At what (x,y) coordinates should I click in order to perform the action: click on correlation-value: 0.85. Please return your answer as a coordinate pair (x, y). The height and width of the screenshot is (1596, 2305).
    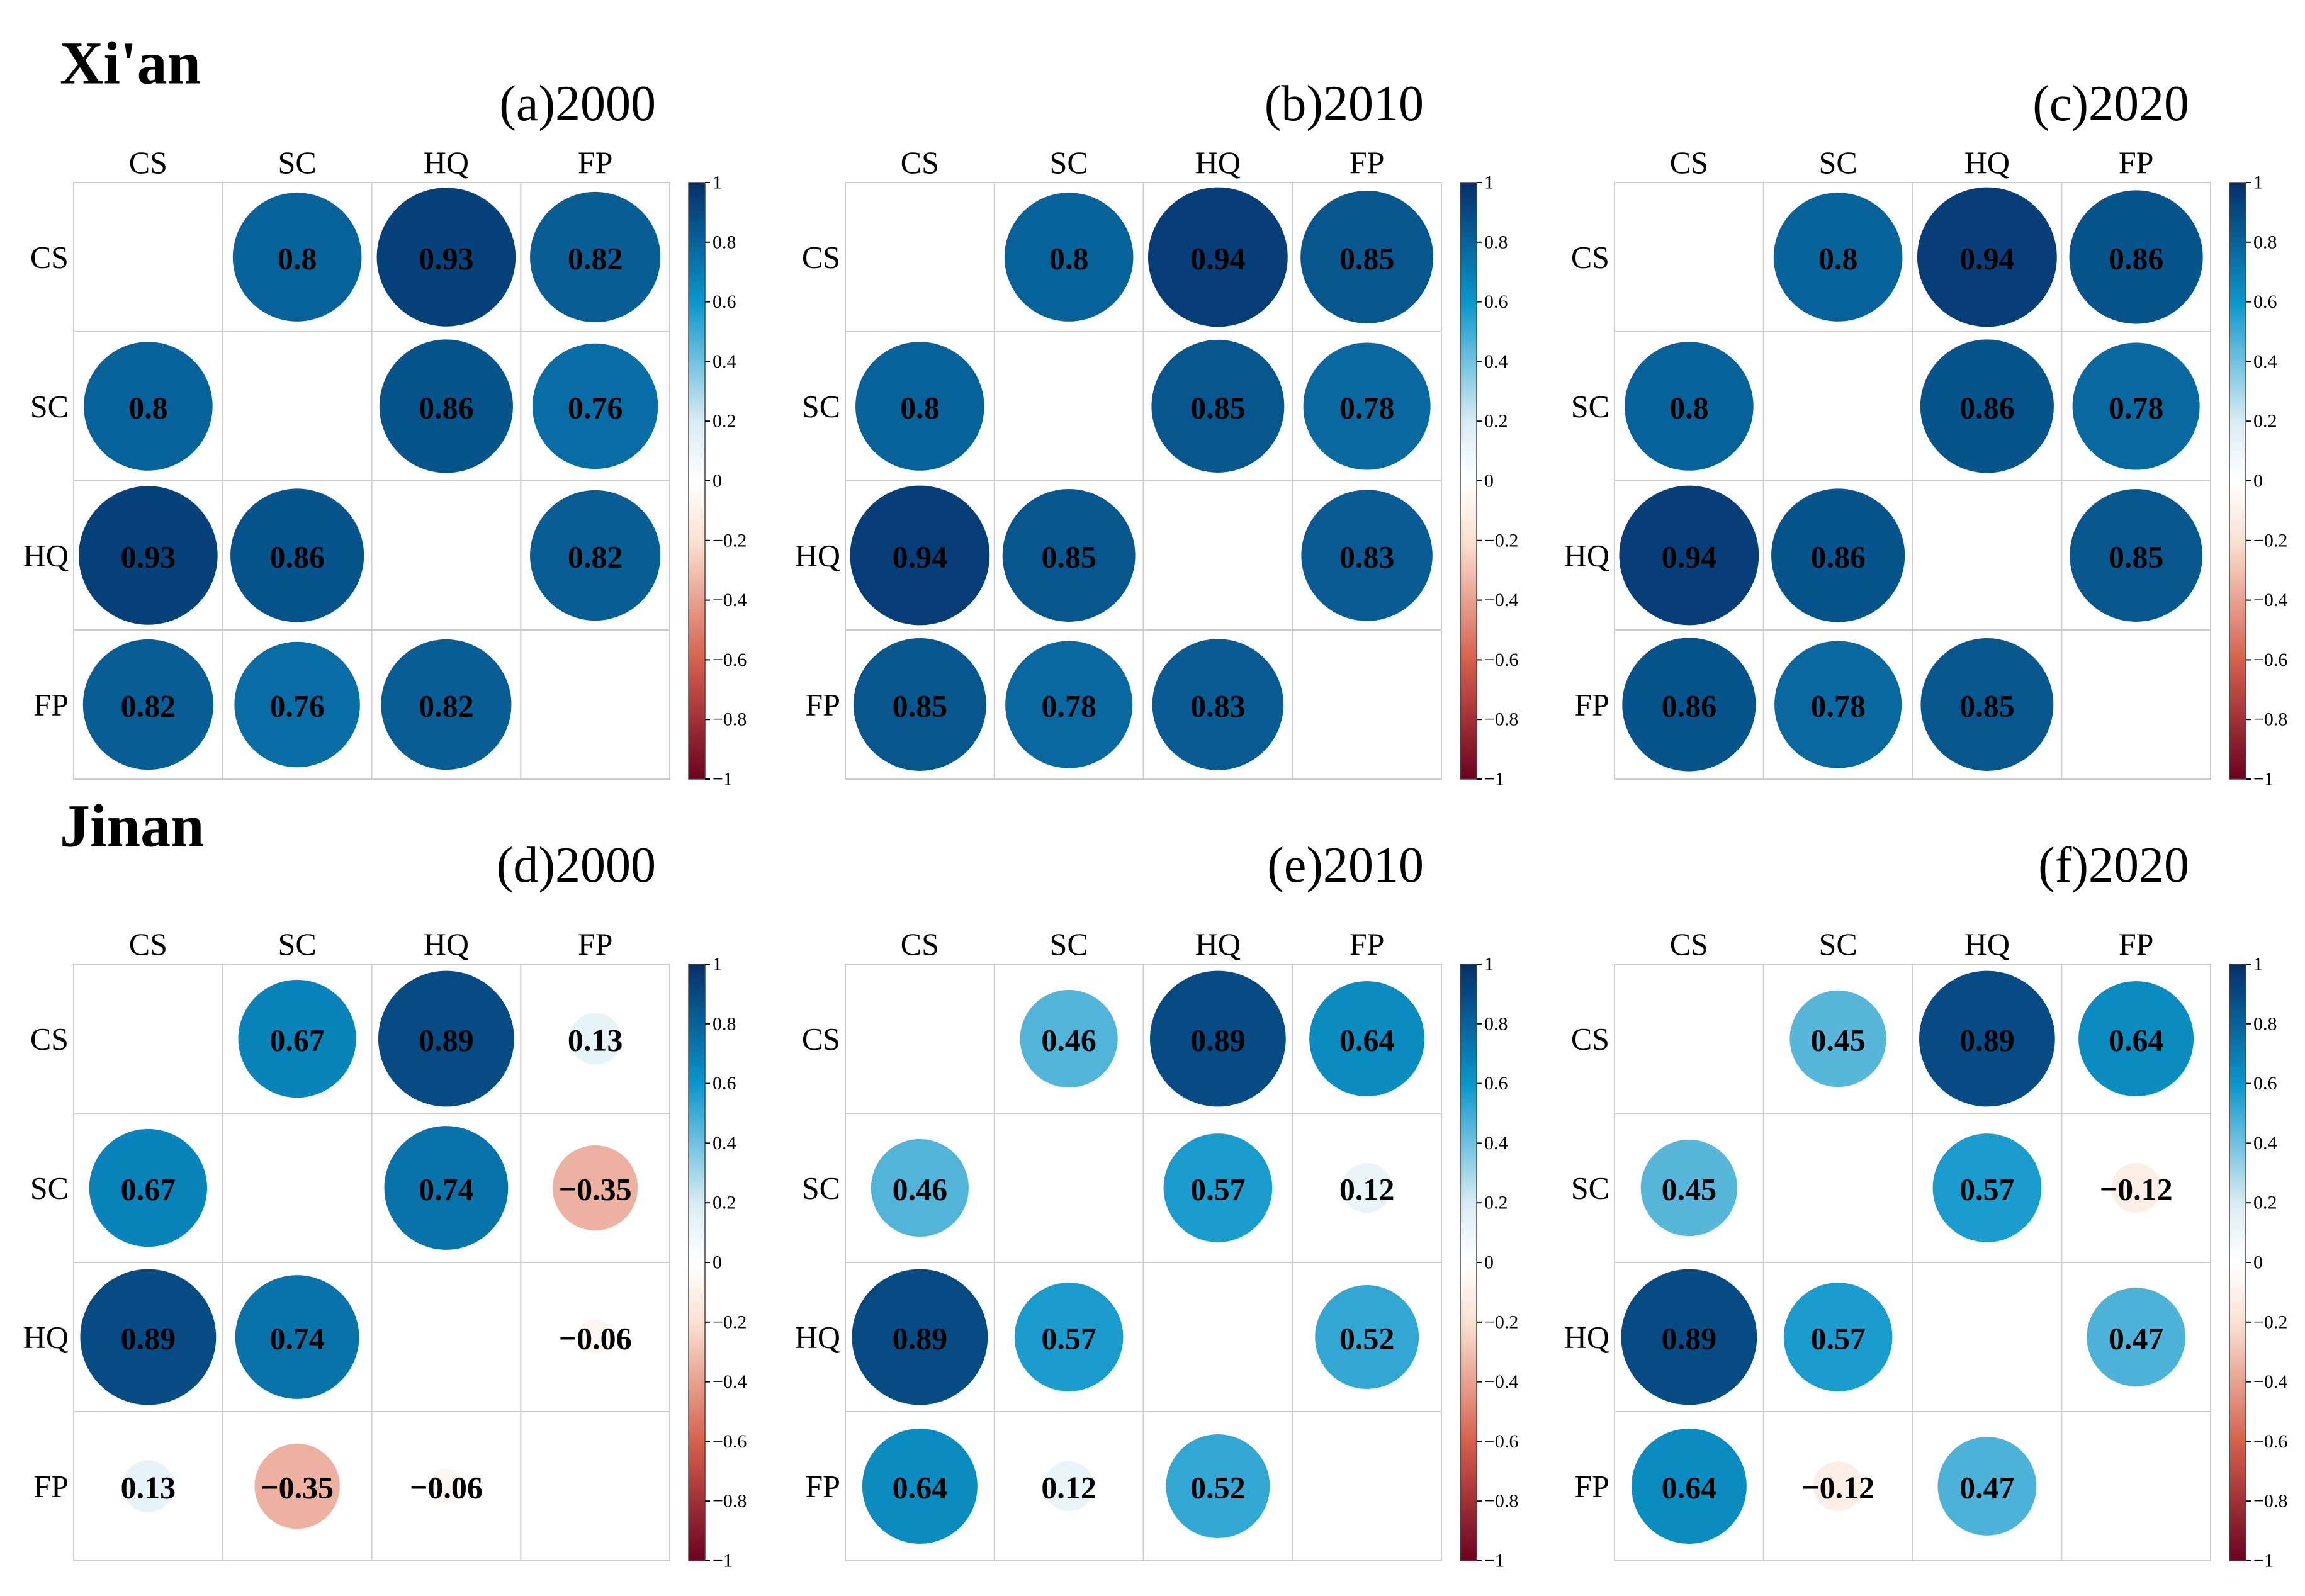
    Looking at the image, I should click on (920, 706).